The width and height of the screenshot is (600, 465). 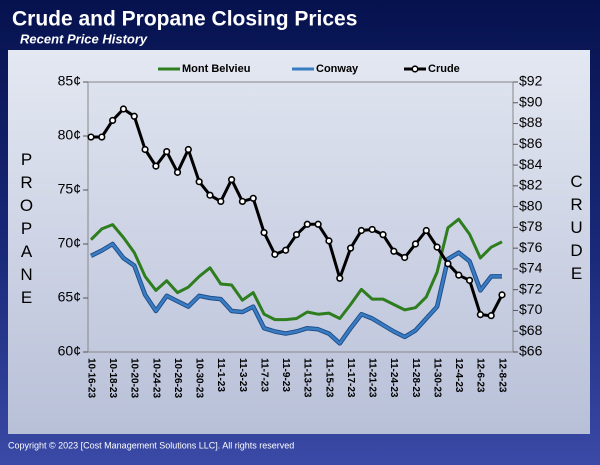 What do you see at coordinates (531, 330) in the screenshot?
I see `y2-tick-label: $68` at bounding box center [531, 330].